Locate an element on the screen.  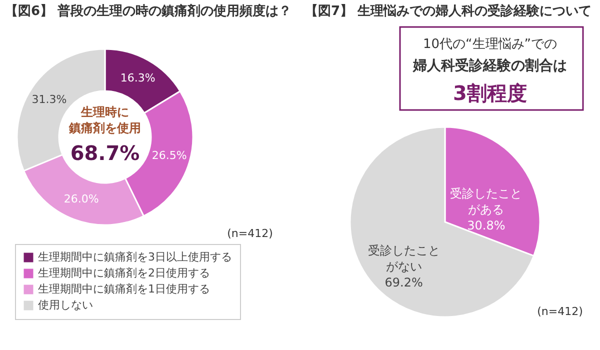
text: 鎮痛剤を使用 is located at coordinates (104, 128).